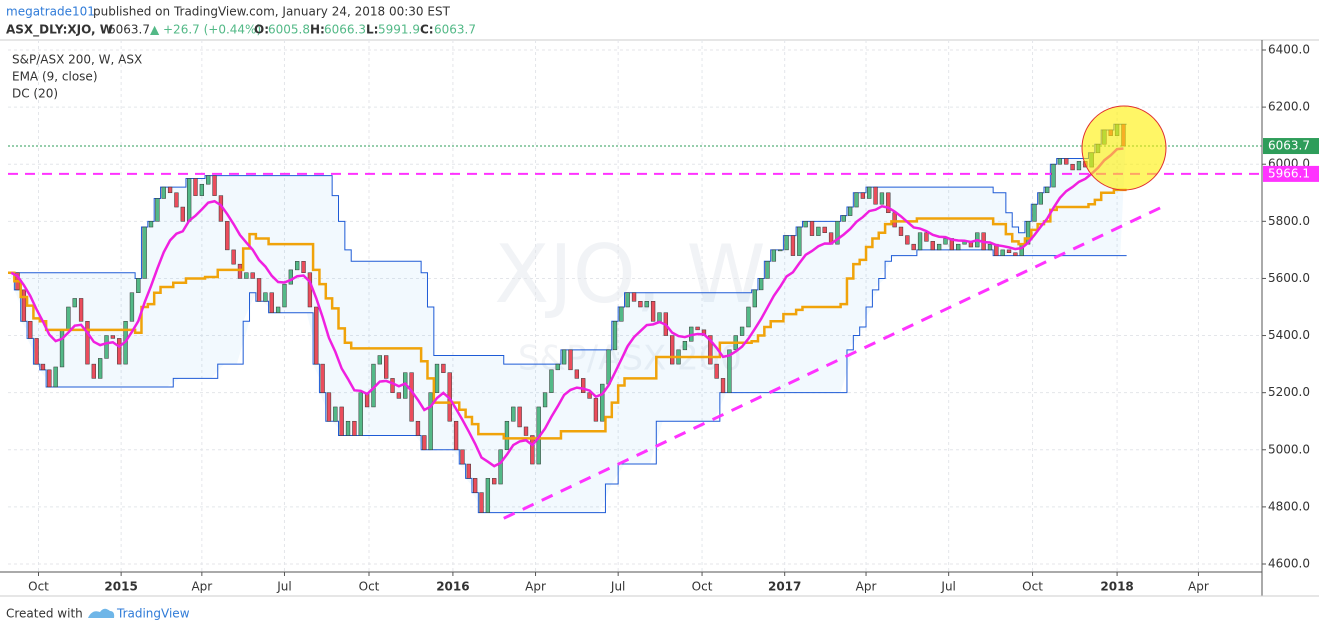 This screenshot has height=636, width=1319. I want to click on last-price-tag: 6063.7, so click(1289, 146).